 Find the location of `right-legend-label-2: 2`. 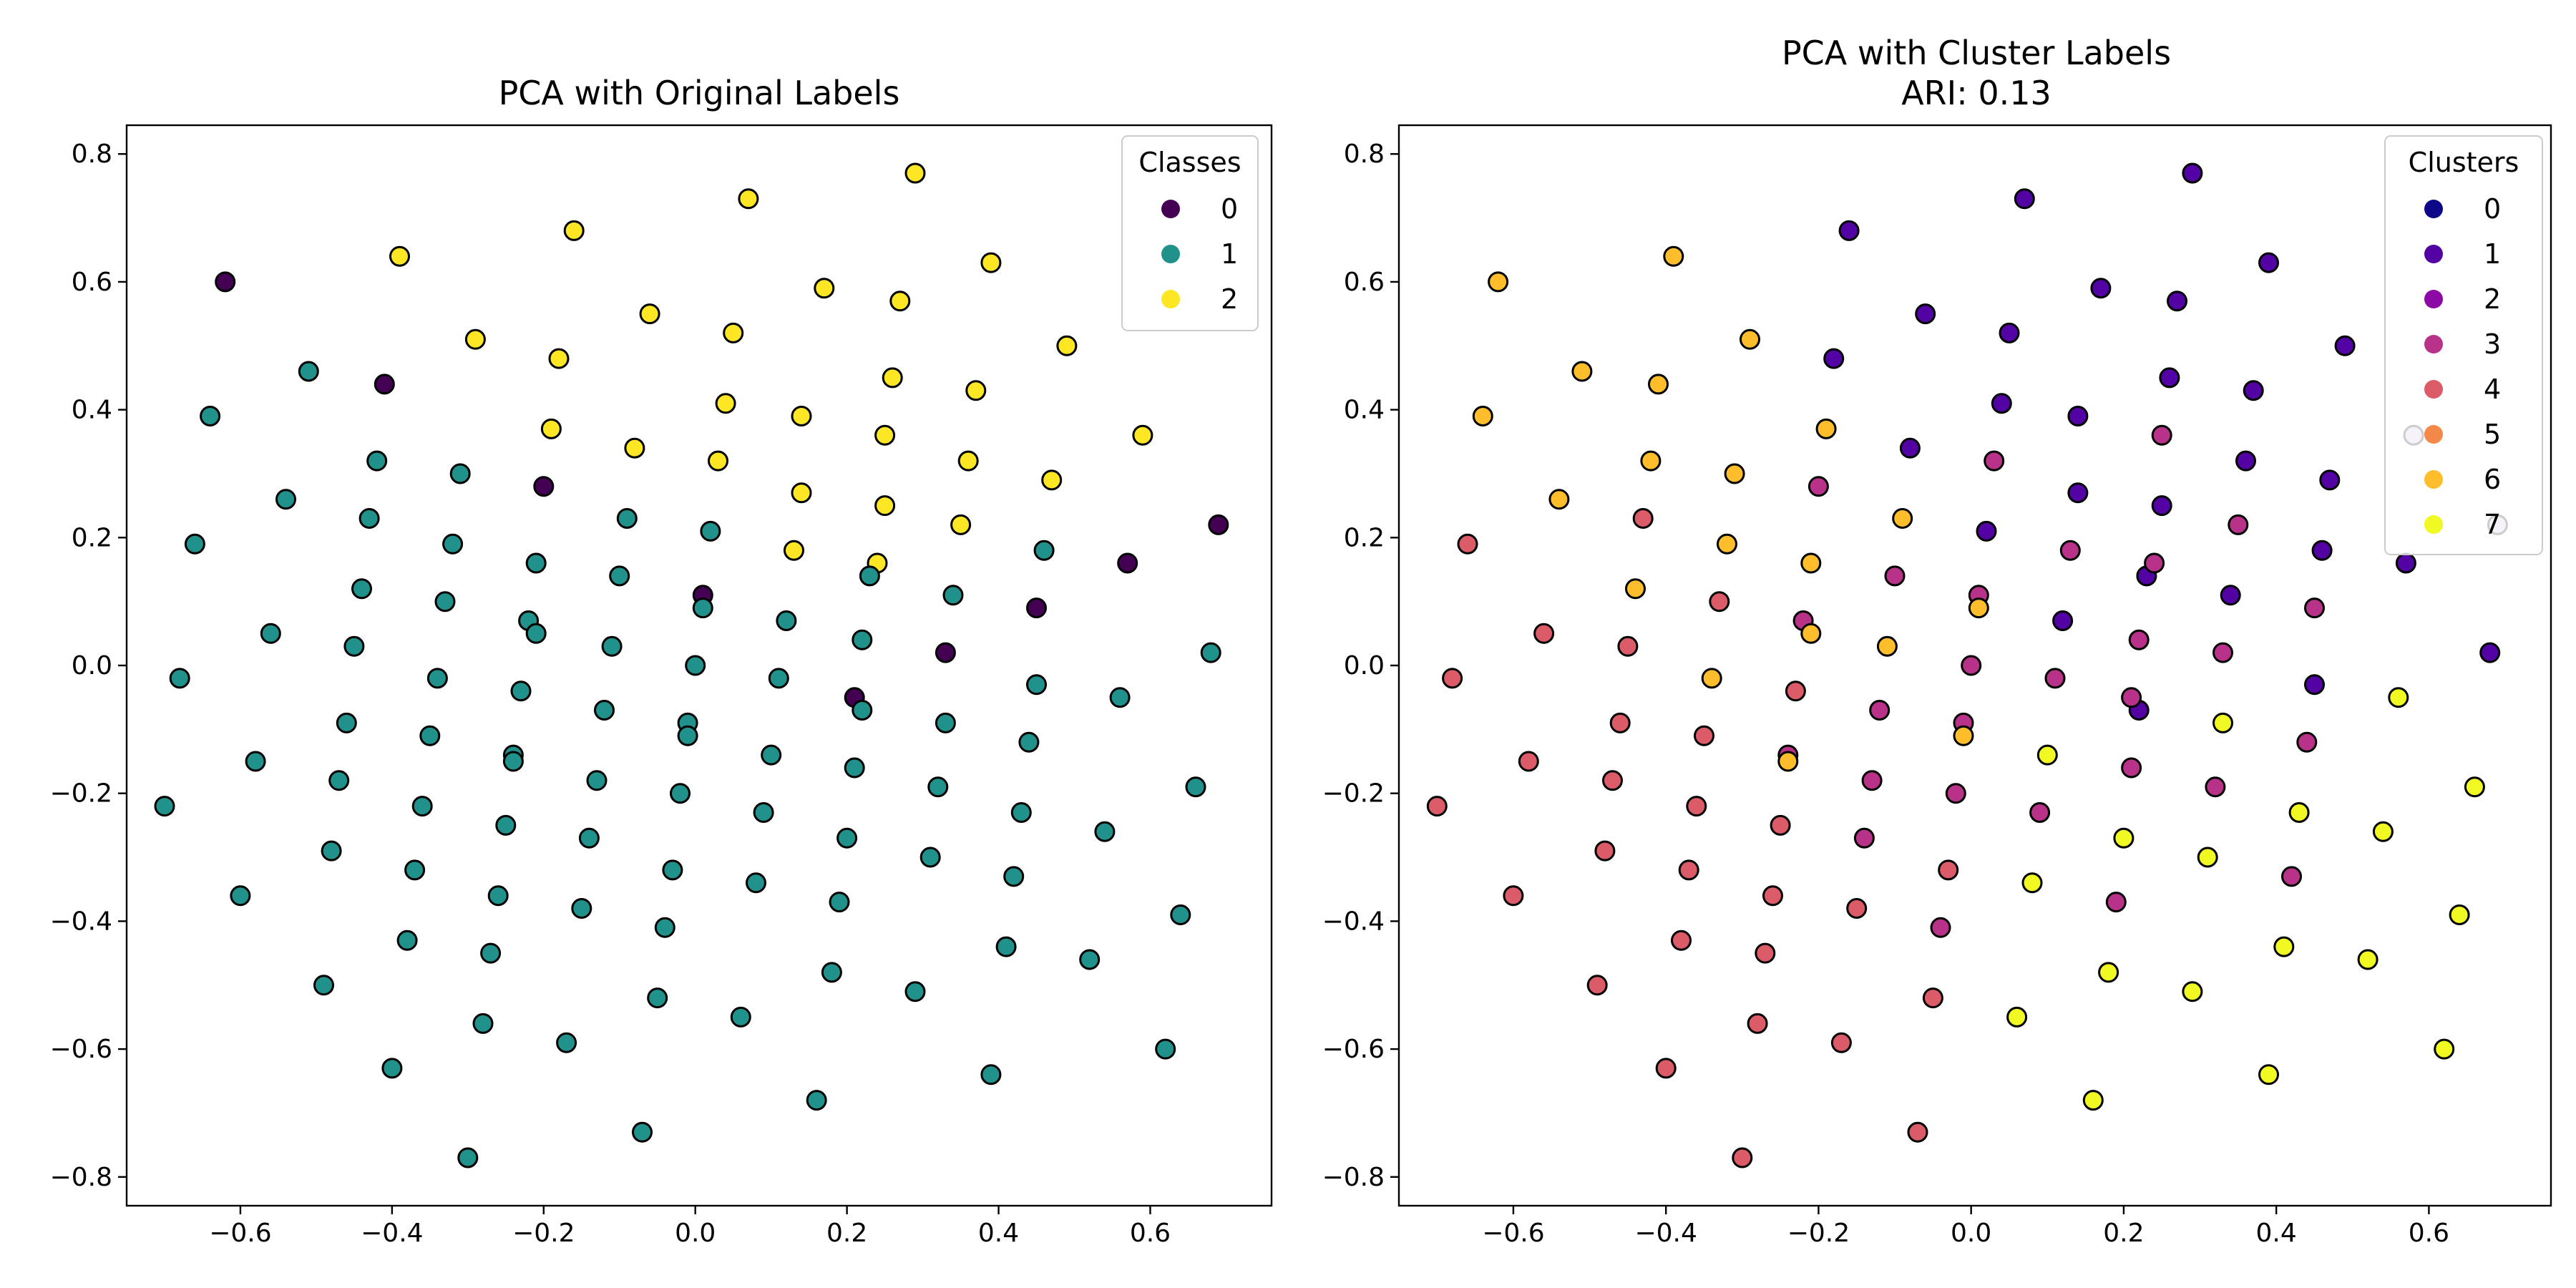

right-legend-label-2: 2 is located at coordinates (2492, 299).